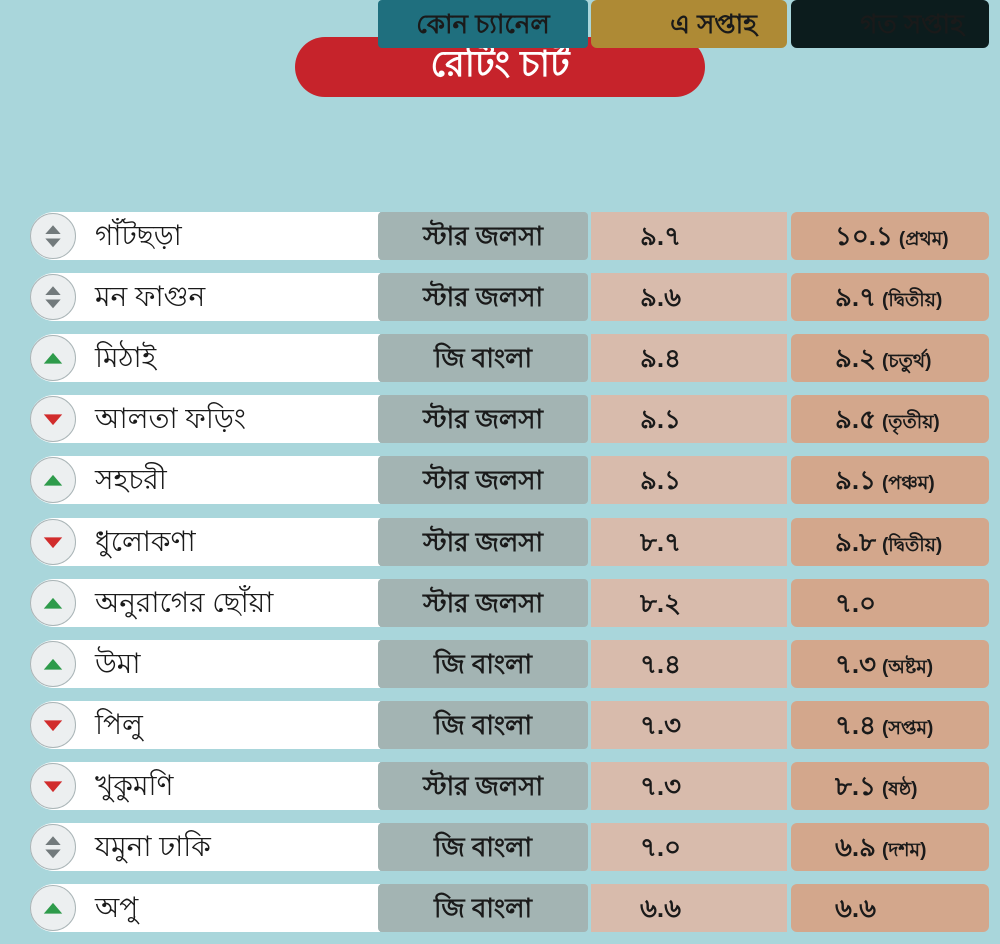  I want to click on show-name: যমুনা ঢাকি, so click(153, 846).